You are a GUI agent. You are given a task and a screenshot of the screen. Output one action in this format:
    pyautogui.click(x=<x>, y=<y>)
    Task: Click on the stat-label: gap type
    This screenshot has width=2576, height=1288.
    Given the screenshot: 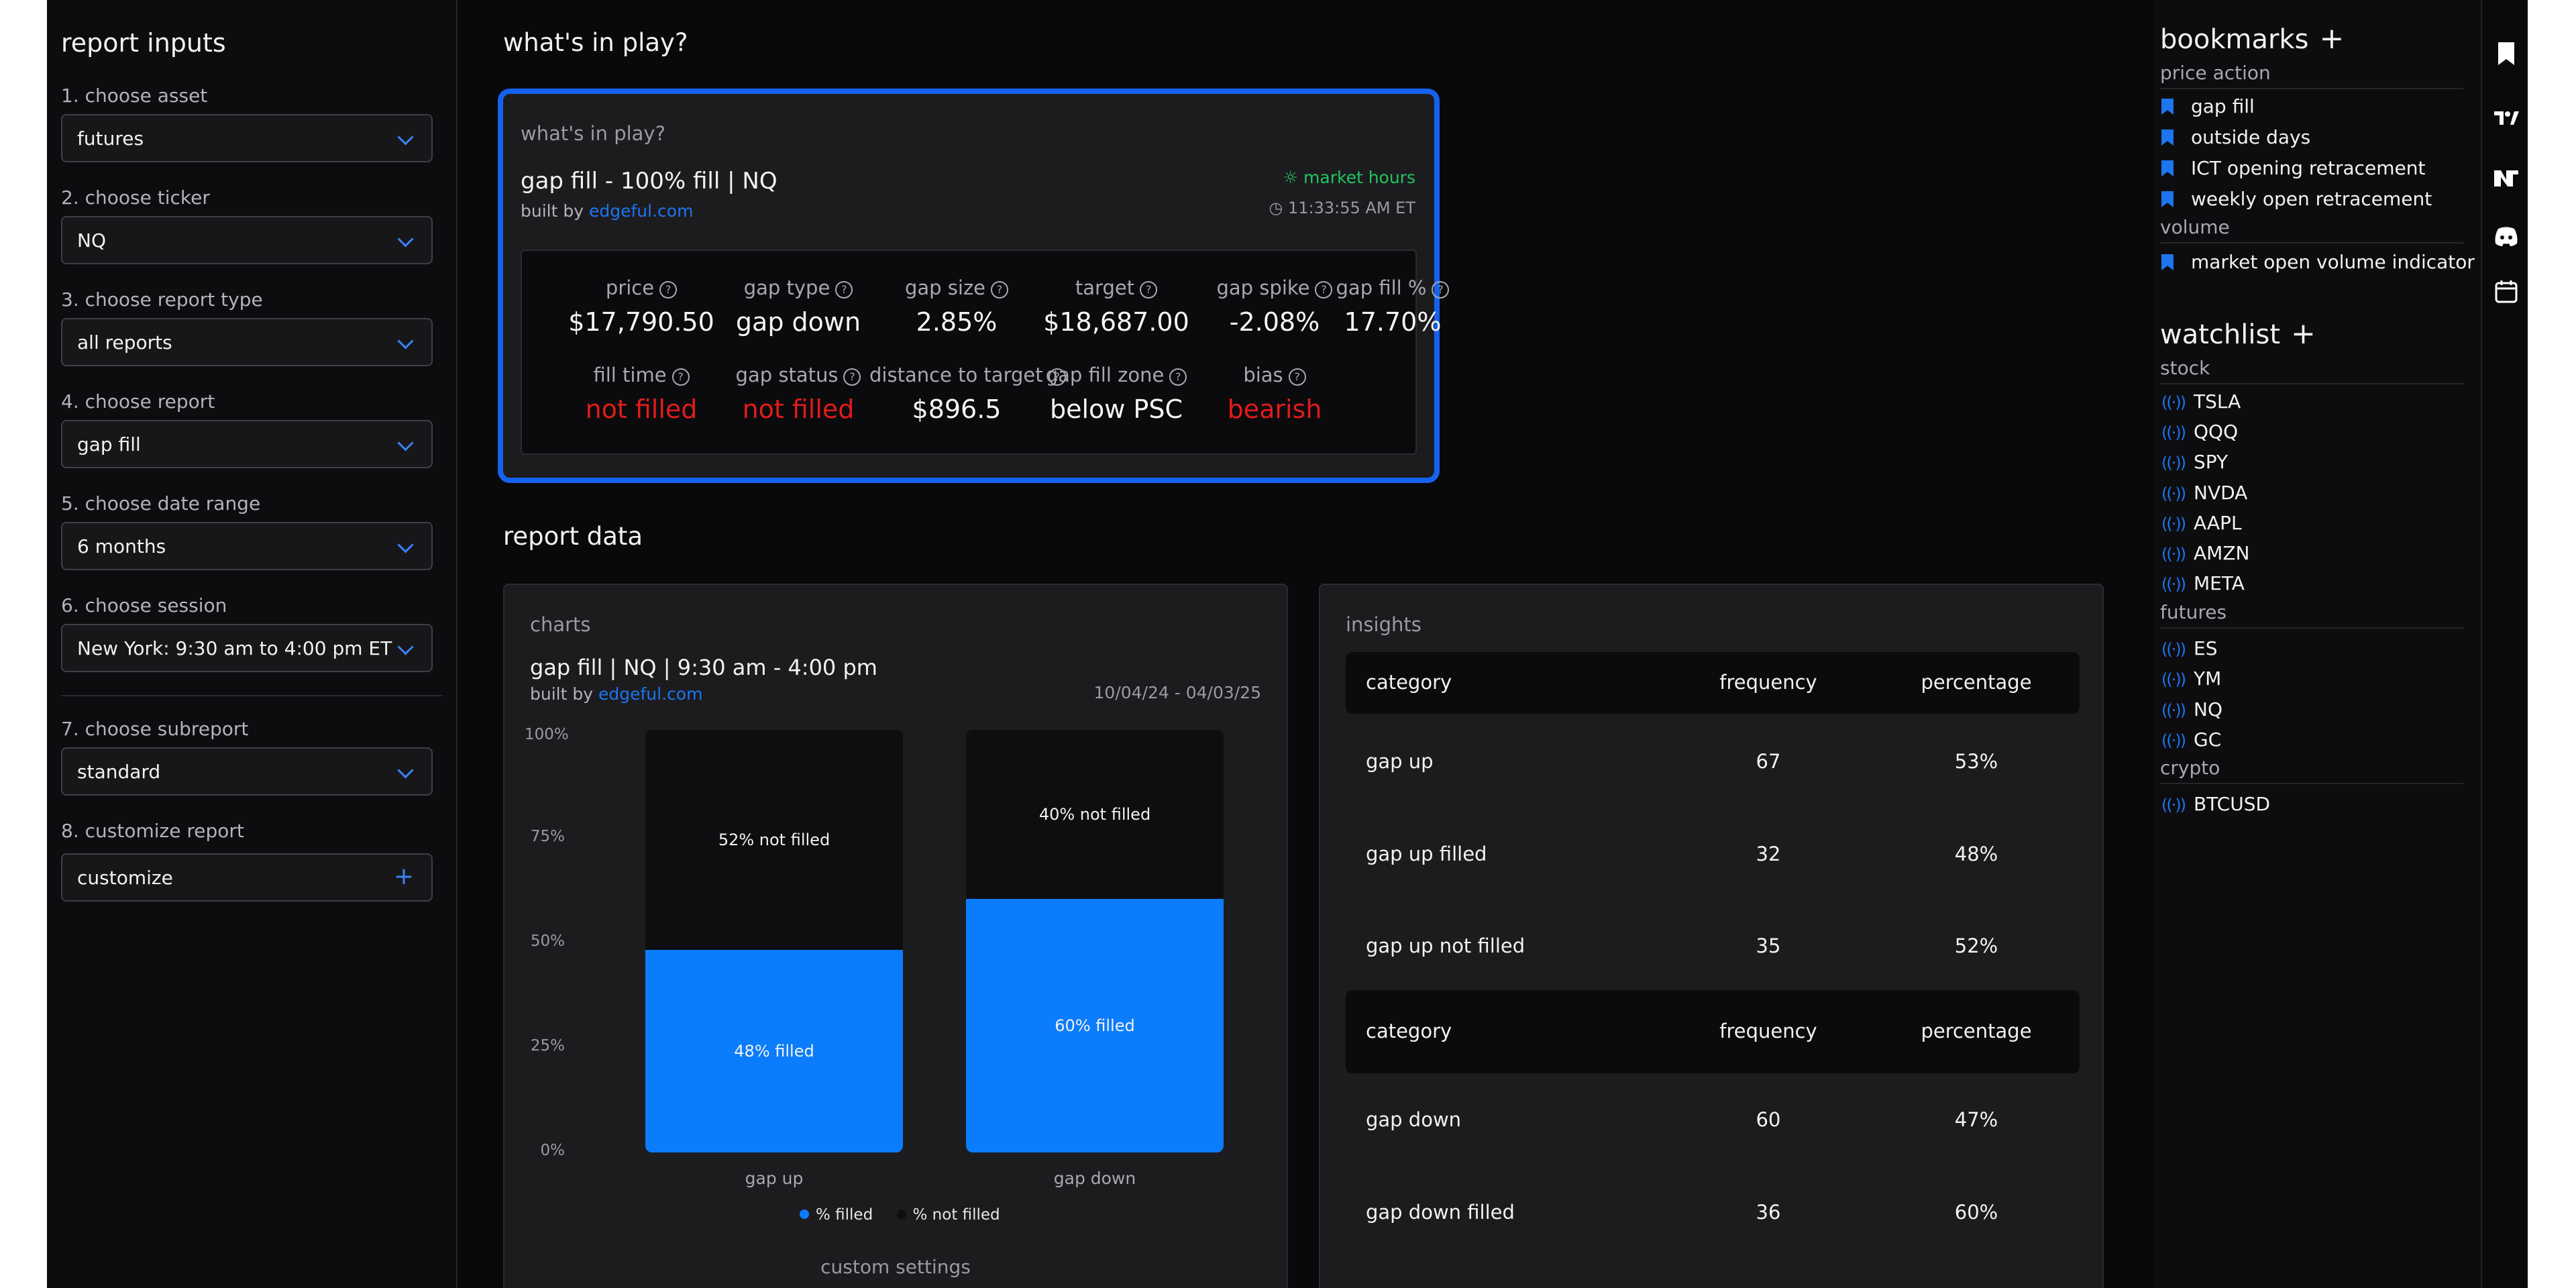 What is the action you would take?
    pyautogui.click(x=786, y=287)
    